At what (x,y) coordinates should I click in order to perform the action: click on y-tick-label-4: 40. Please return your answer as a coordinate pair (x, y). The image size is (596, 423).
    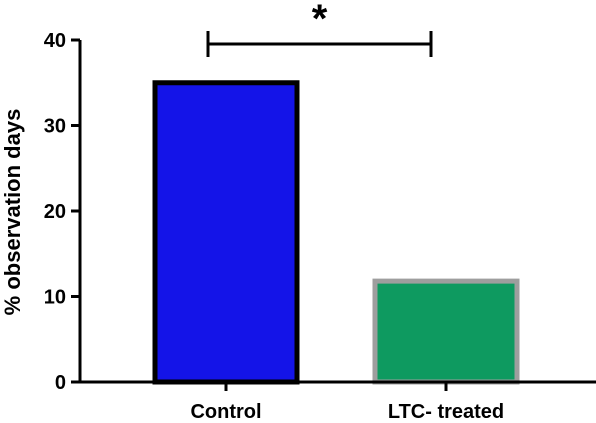
    Looking at the image, I should click on (55, 41).